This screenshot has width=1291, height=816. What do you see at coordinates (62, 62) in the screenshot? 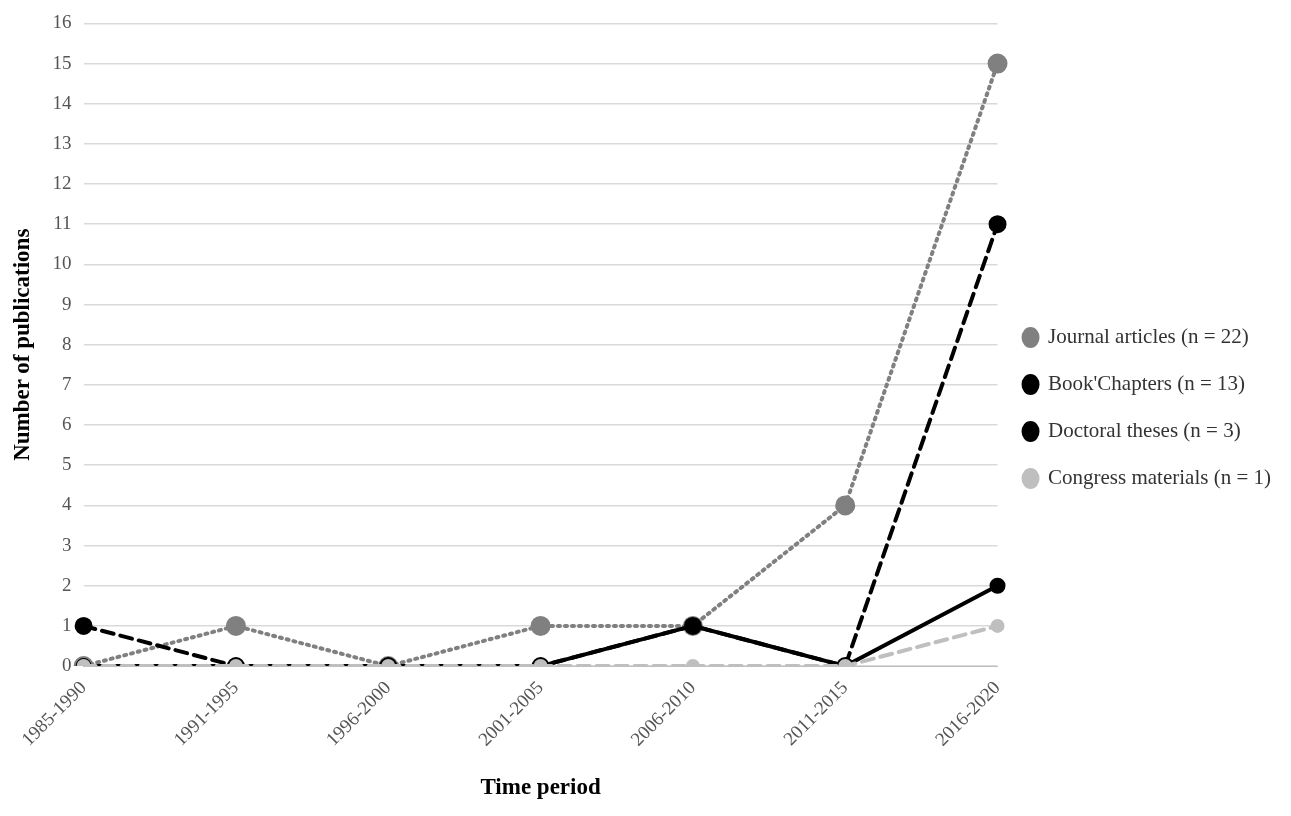
I see `y-tick-label: 15` at bounding box center [62, 62].